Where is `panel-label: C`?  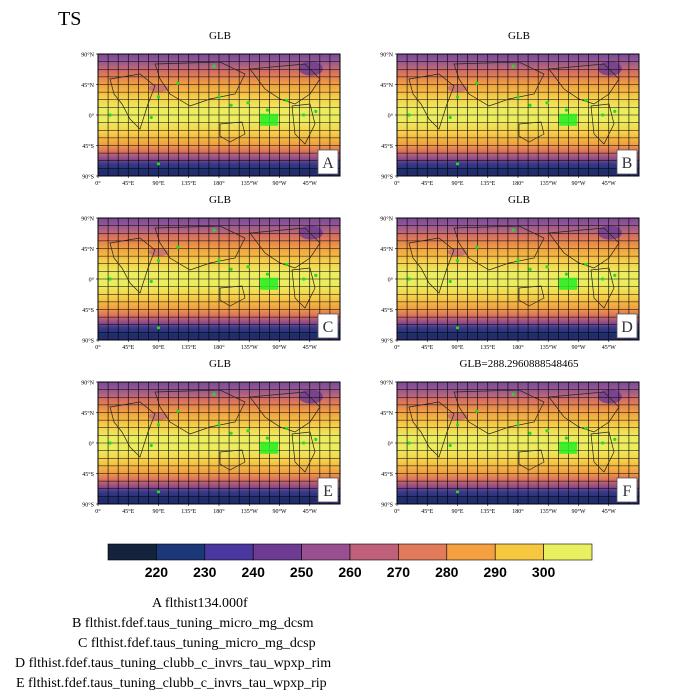
panel-label: C is located at coordinates (328, 327).